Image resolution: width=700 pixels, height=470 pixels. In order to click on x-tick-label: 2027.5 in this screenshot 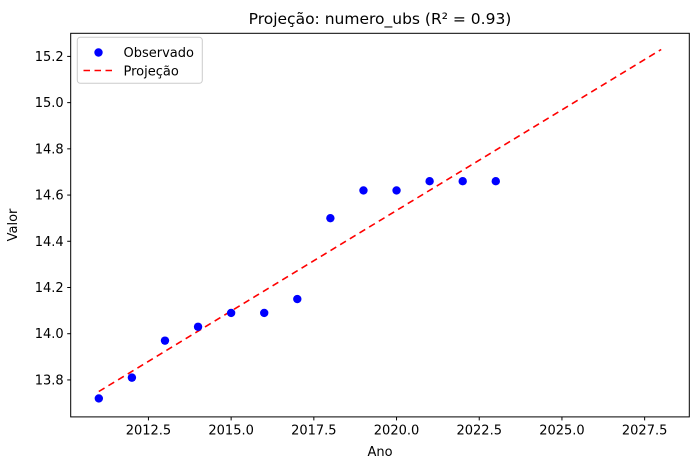, I will do `click(645, 430)`.